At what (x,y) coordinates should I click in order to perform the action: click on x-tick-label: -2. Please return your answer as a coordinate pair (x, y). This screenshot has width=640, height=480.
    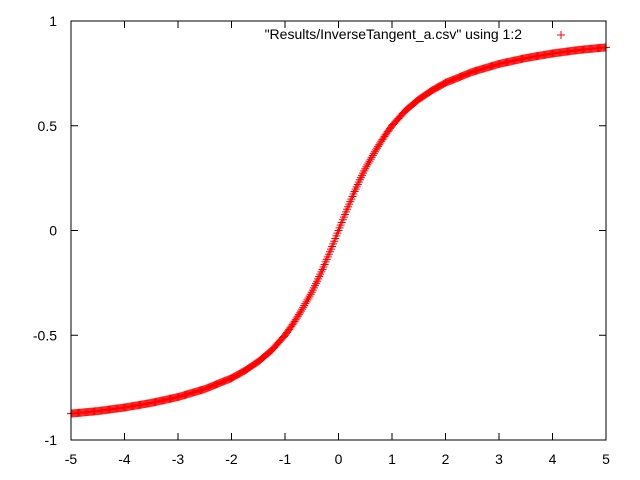
    Looking at the image, I should click on (231, 459).